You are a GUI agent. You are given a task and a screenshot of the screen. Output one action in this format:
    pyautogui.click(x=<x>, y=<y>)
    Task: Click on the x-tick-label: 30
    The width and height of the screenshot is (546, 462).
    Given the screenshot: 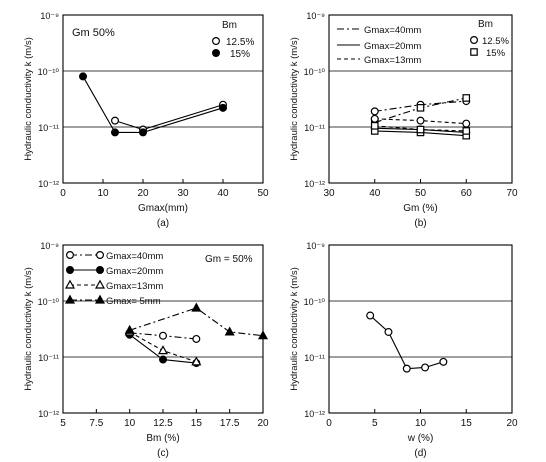 What is the action you would take?
    pyautogui.click(x=329, y=193)
    